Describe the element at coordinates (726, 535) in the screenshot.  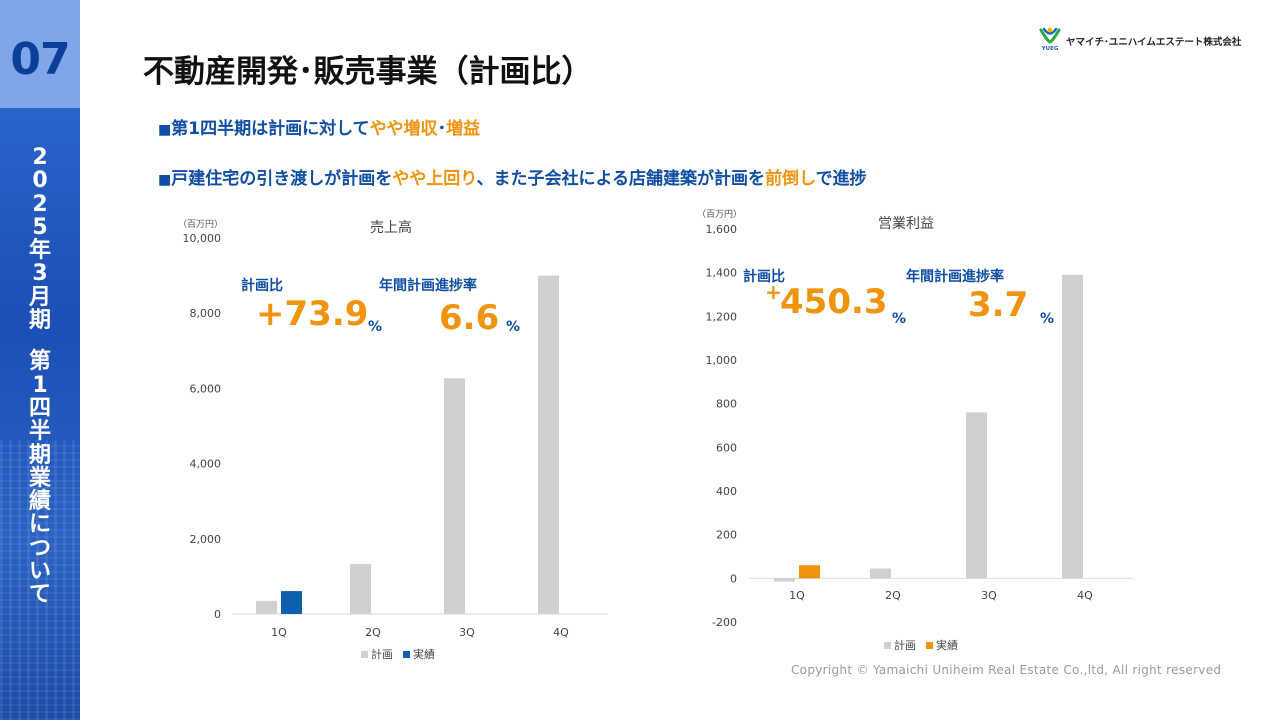
I see `profit-y-tick-label: 200` at that location.